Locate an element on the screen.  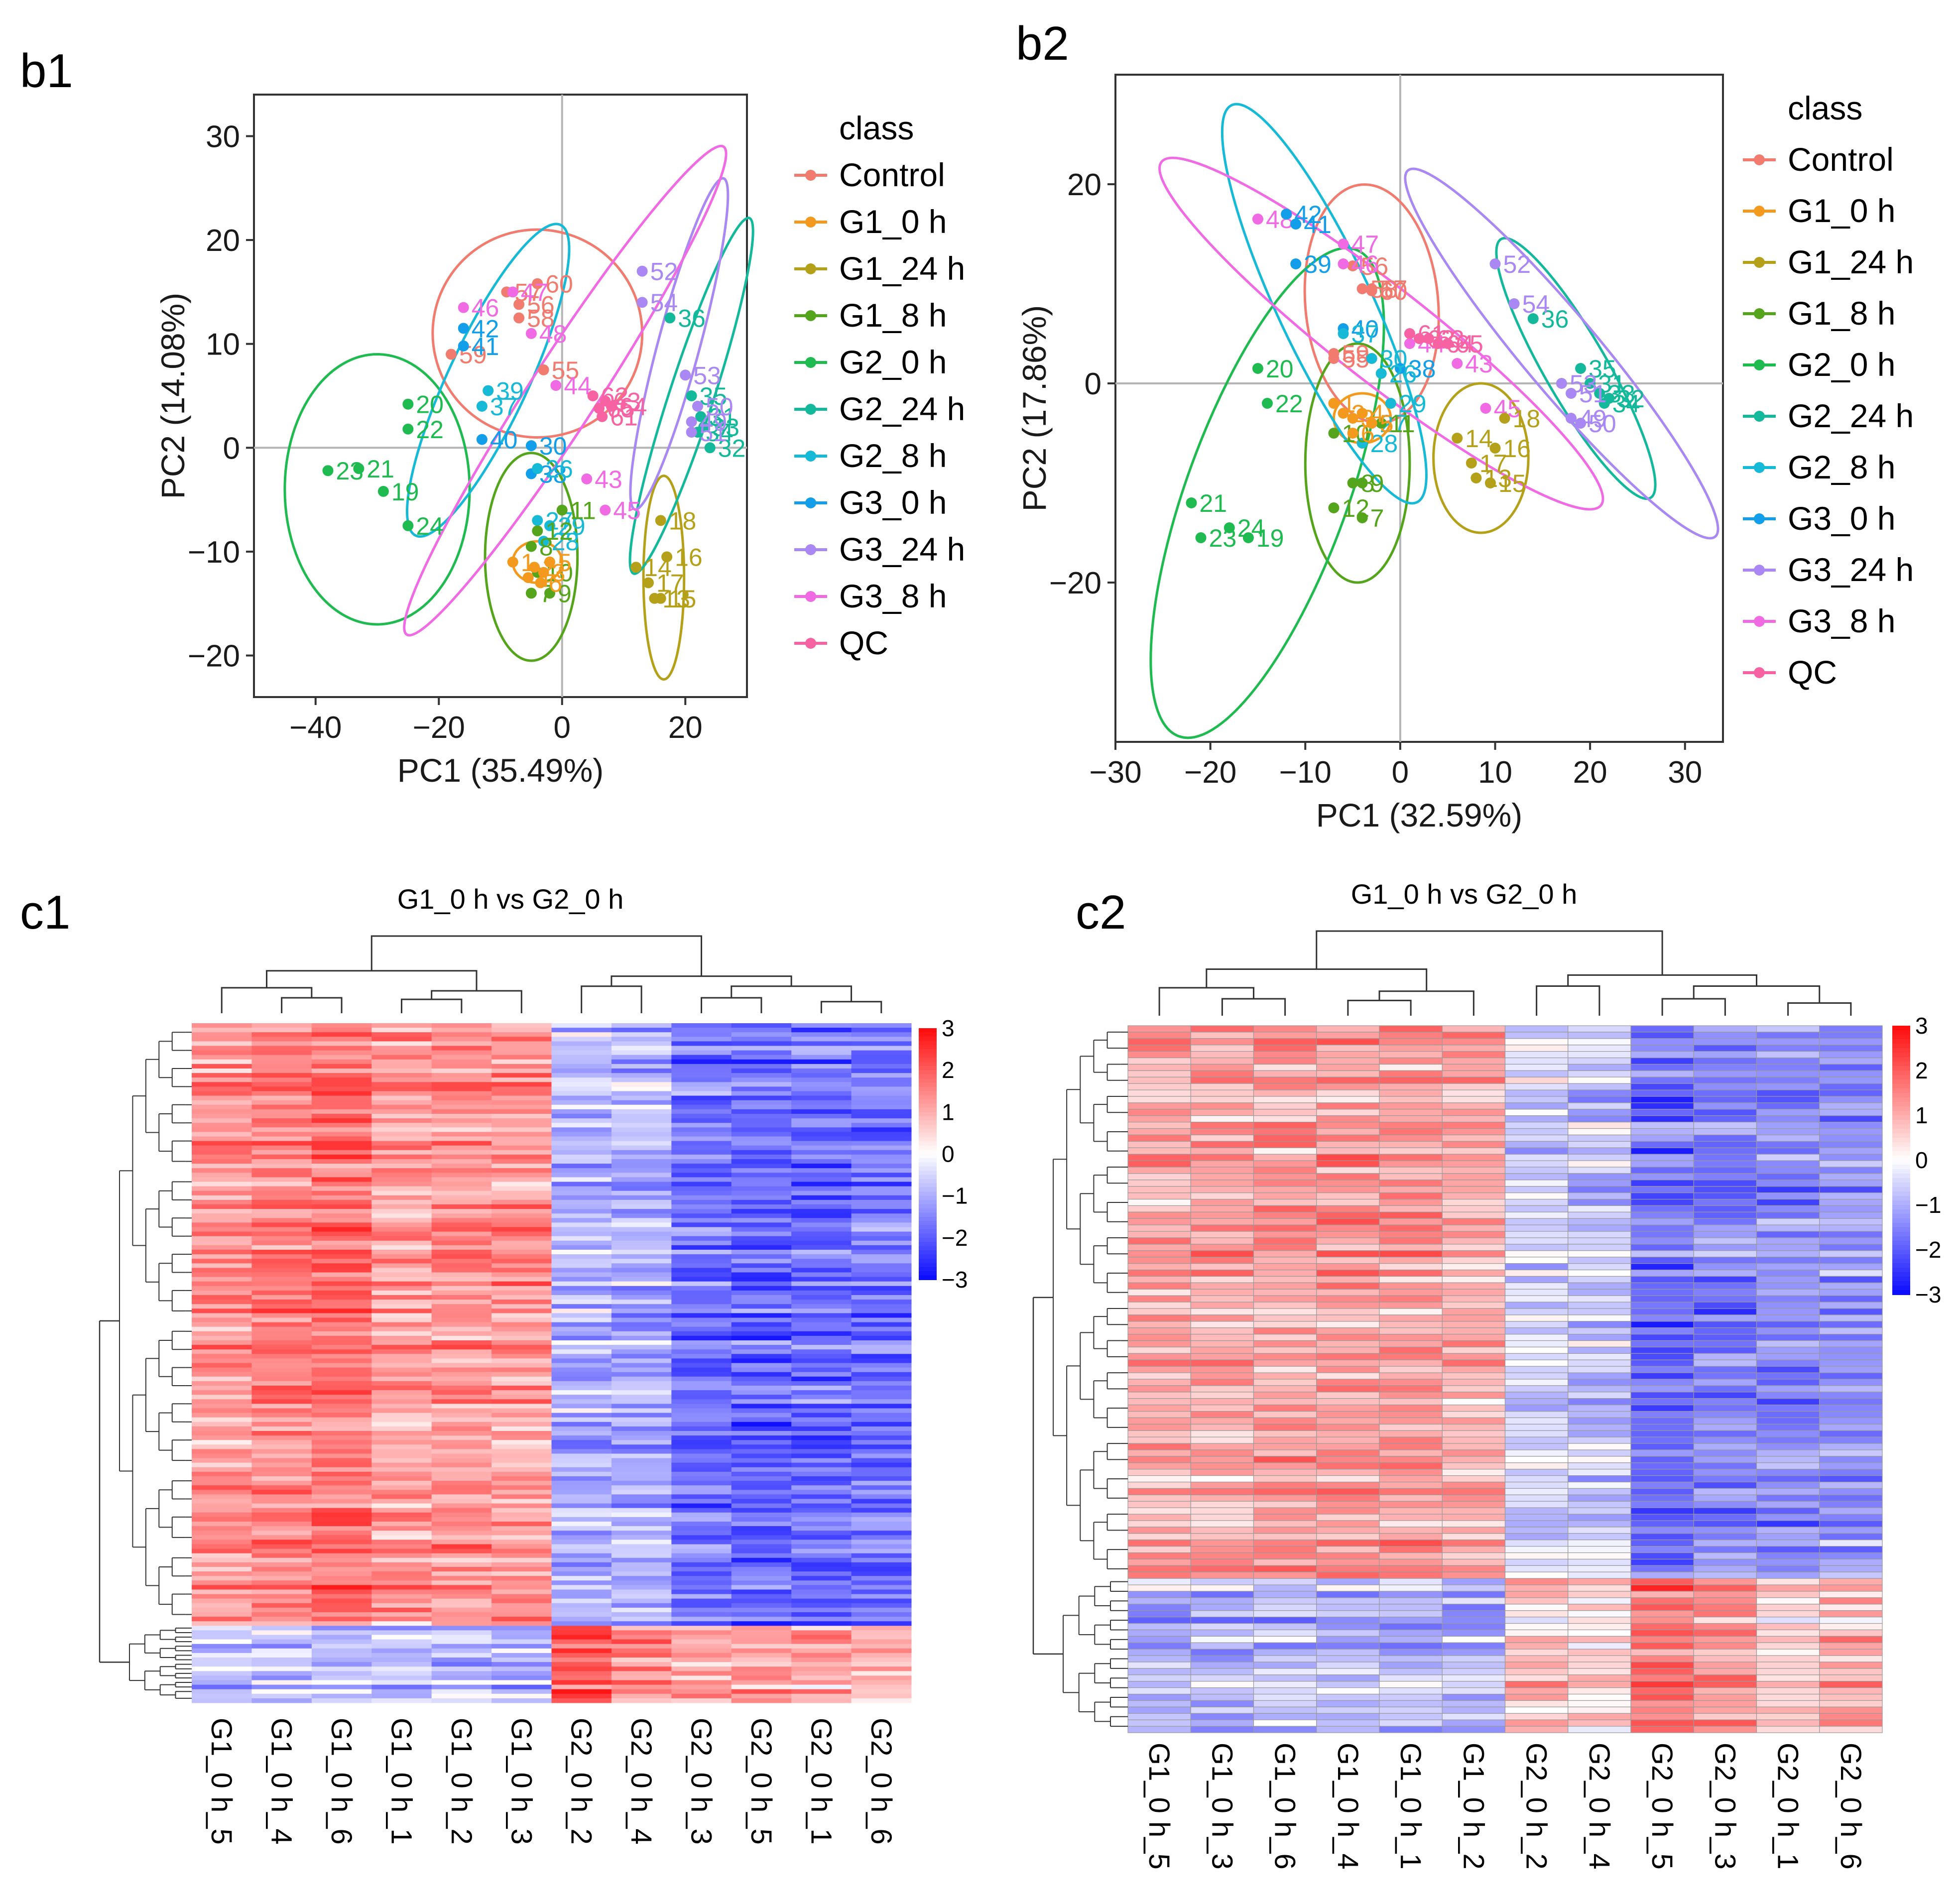
x-tick-label: 0 is located at coordinates (1401, 773).